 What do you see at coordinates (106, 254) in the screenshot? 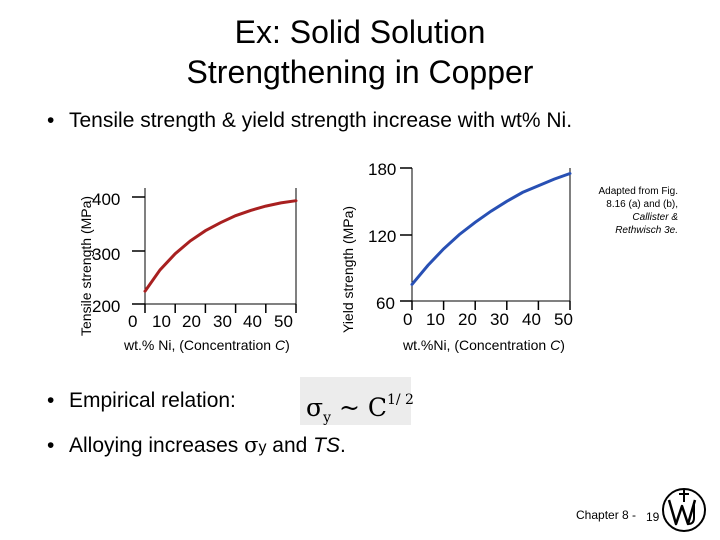
I see `tensile-y-tick-300: 300` at bounding box center [106, 254].